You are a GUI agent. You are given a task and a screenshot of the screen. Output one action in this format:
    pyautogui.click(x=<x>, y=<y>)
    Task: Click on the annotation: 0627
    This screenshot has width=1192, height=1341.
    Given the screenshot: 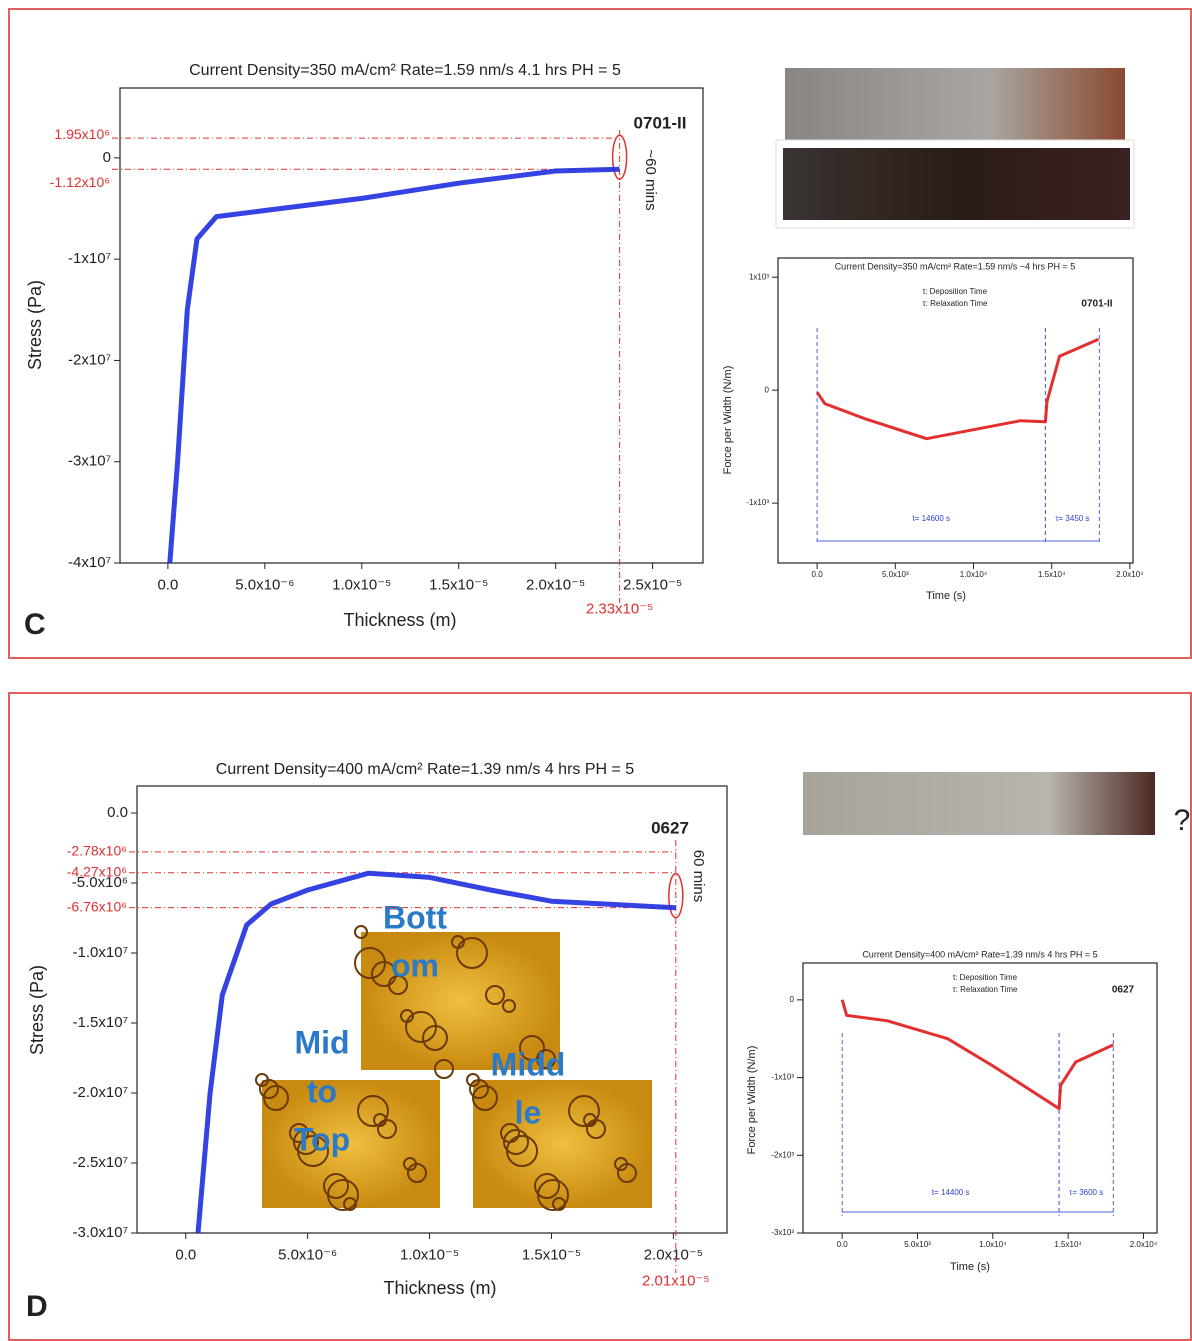 What is the action you would take?
    pyautogui.click(x=1123, y=990)
    